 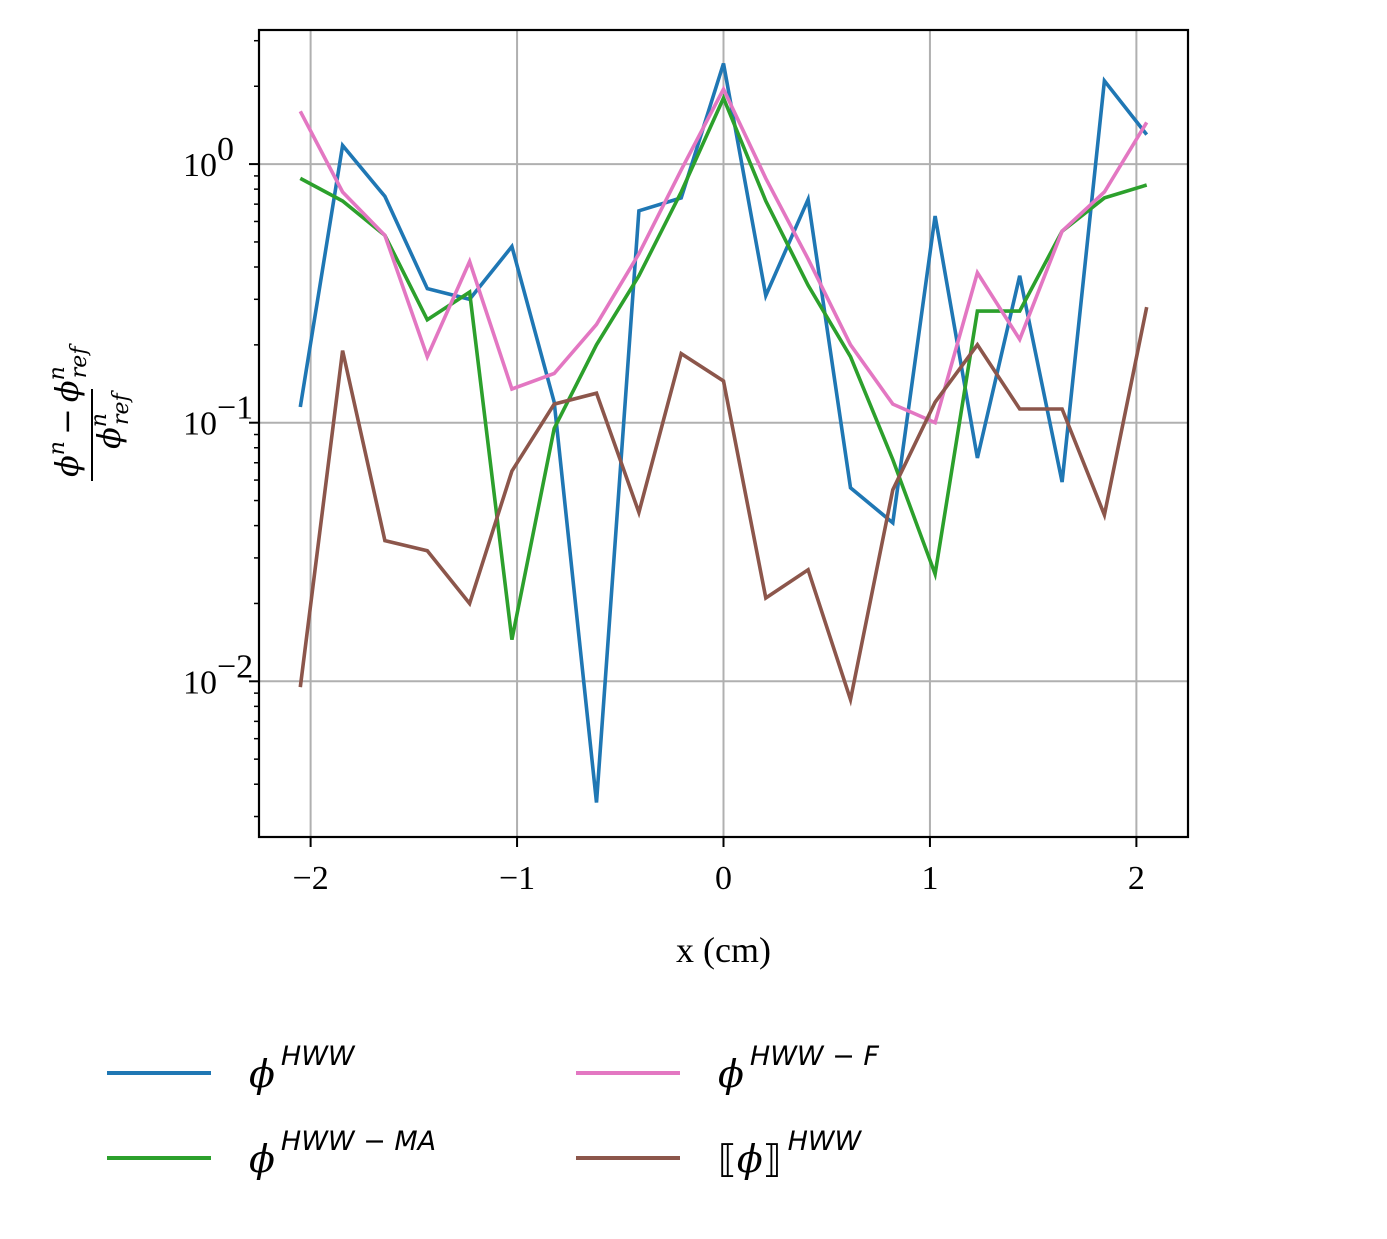 I want to click on legend-item-3: ⟦ϕ⟧ HWW, so click(x=719, y=1153).